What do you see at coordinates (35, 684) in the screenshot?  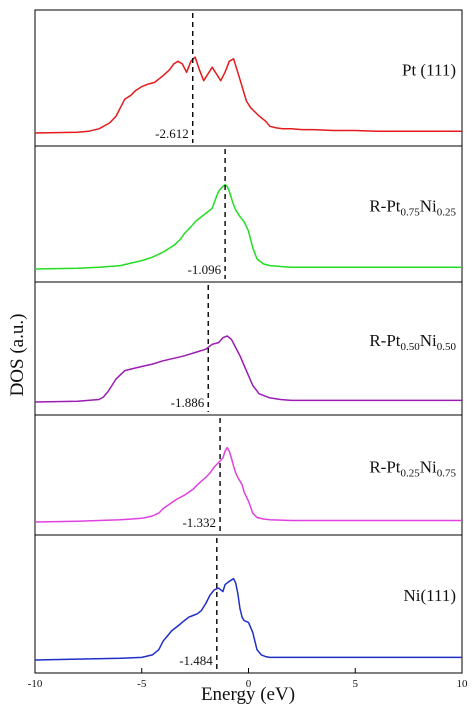 I see `x-tick-label-0: -10` at bounding box center [35, 684].